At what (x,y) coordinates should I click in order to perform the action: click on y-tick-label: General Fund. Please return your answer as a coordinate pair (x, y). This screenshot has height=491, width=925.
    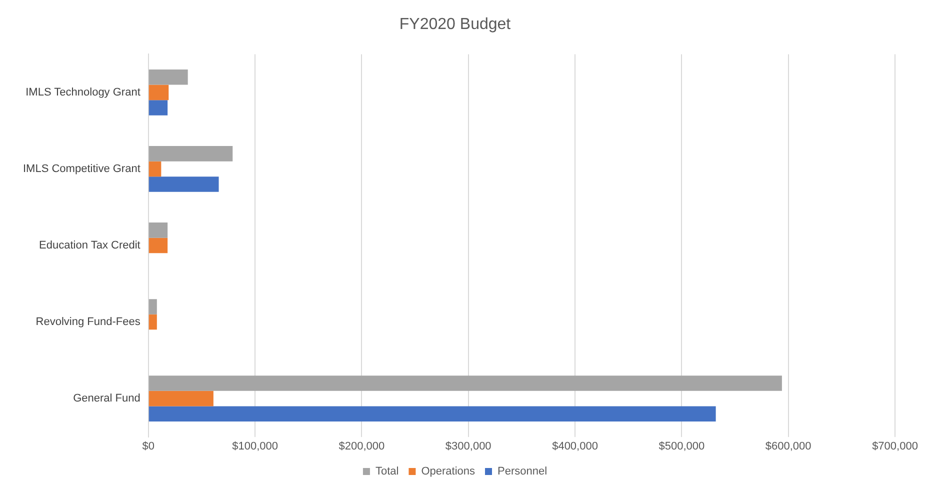
    Looking at the image, I should click on (106, 398).